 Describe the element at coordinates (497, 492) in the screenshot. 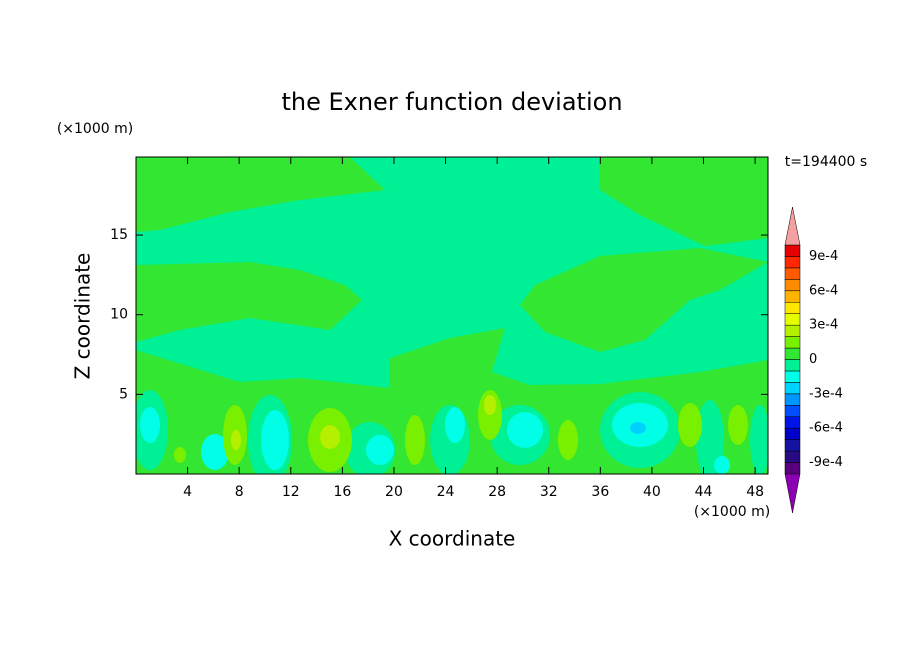

I see `x-tick-label: 28` at that location.